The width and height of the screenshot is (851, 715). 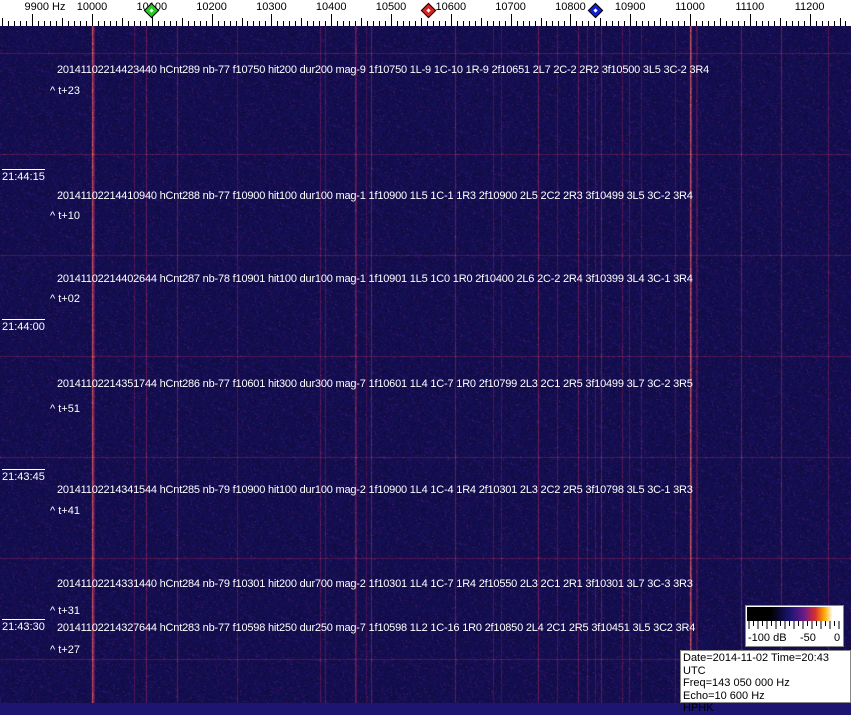 What do you see at coordinates (23, 626) in the screenshot?
I see `time-label: 21:43:30` at bounding box center [23, 626].